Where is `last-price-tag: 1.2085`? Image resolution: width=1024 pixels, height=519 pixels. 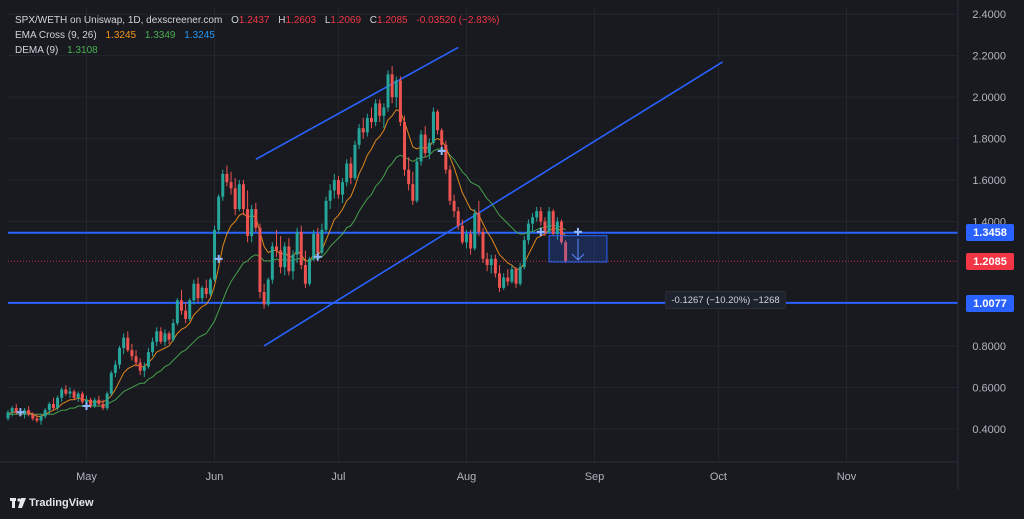 last-price-tag: 1.2085 is located at coordinates (990, 261).